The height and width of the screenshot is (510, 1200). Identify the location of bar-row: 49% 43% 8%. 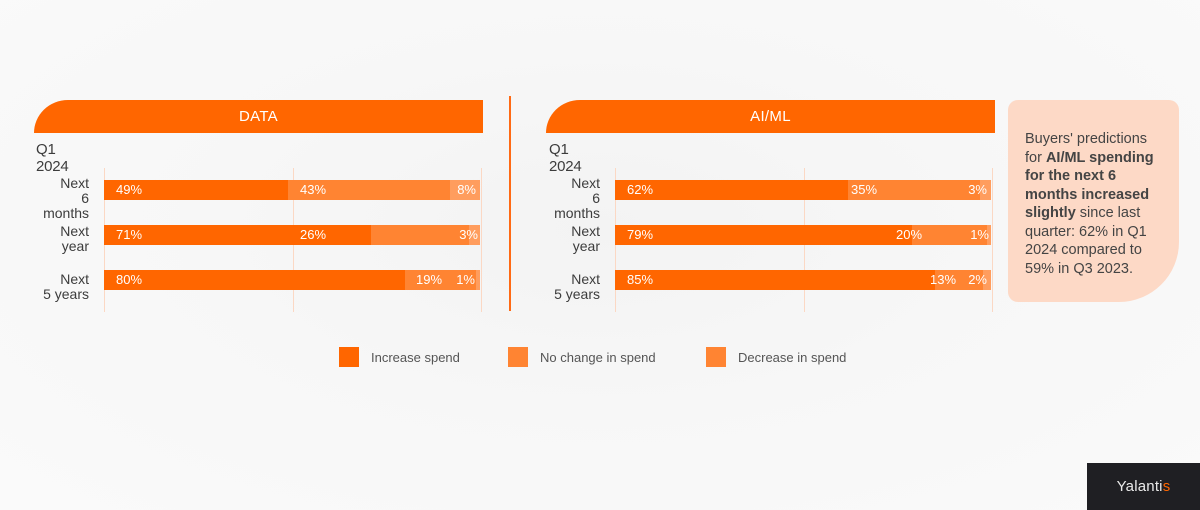
(292, 190).